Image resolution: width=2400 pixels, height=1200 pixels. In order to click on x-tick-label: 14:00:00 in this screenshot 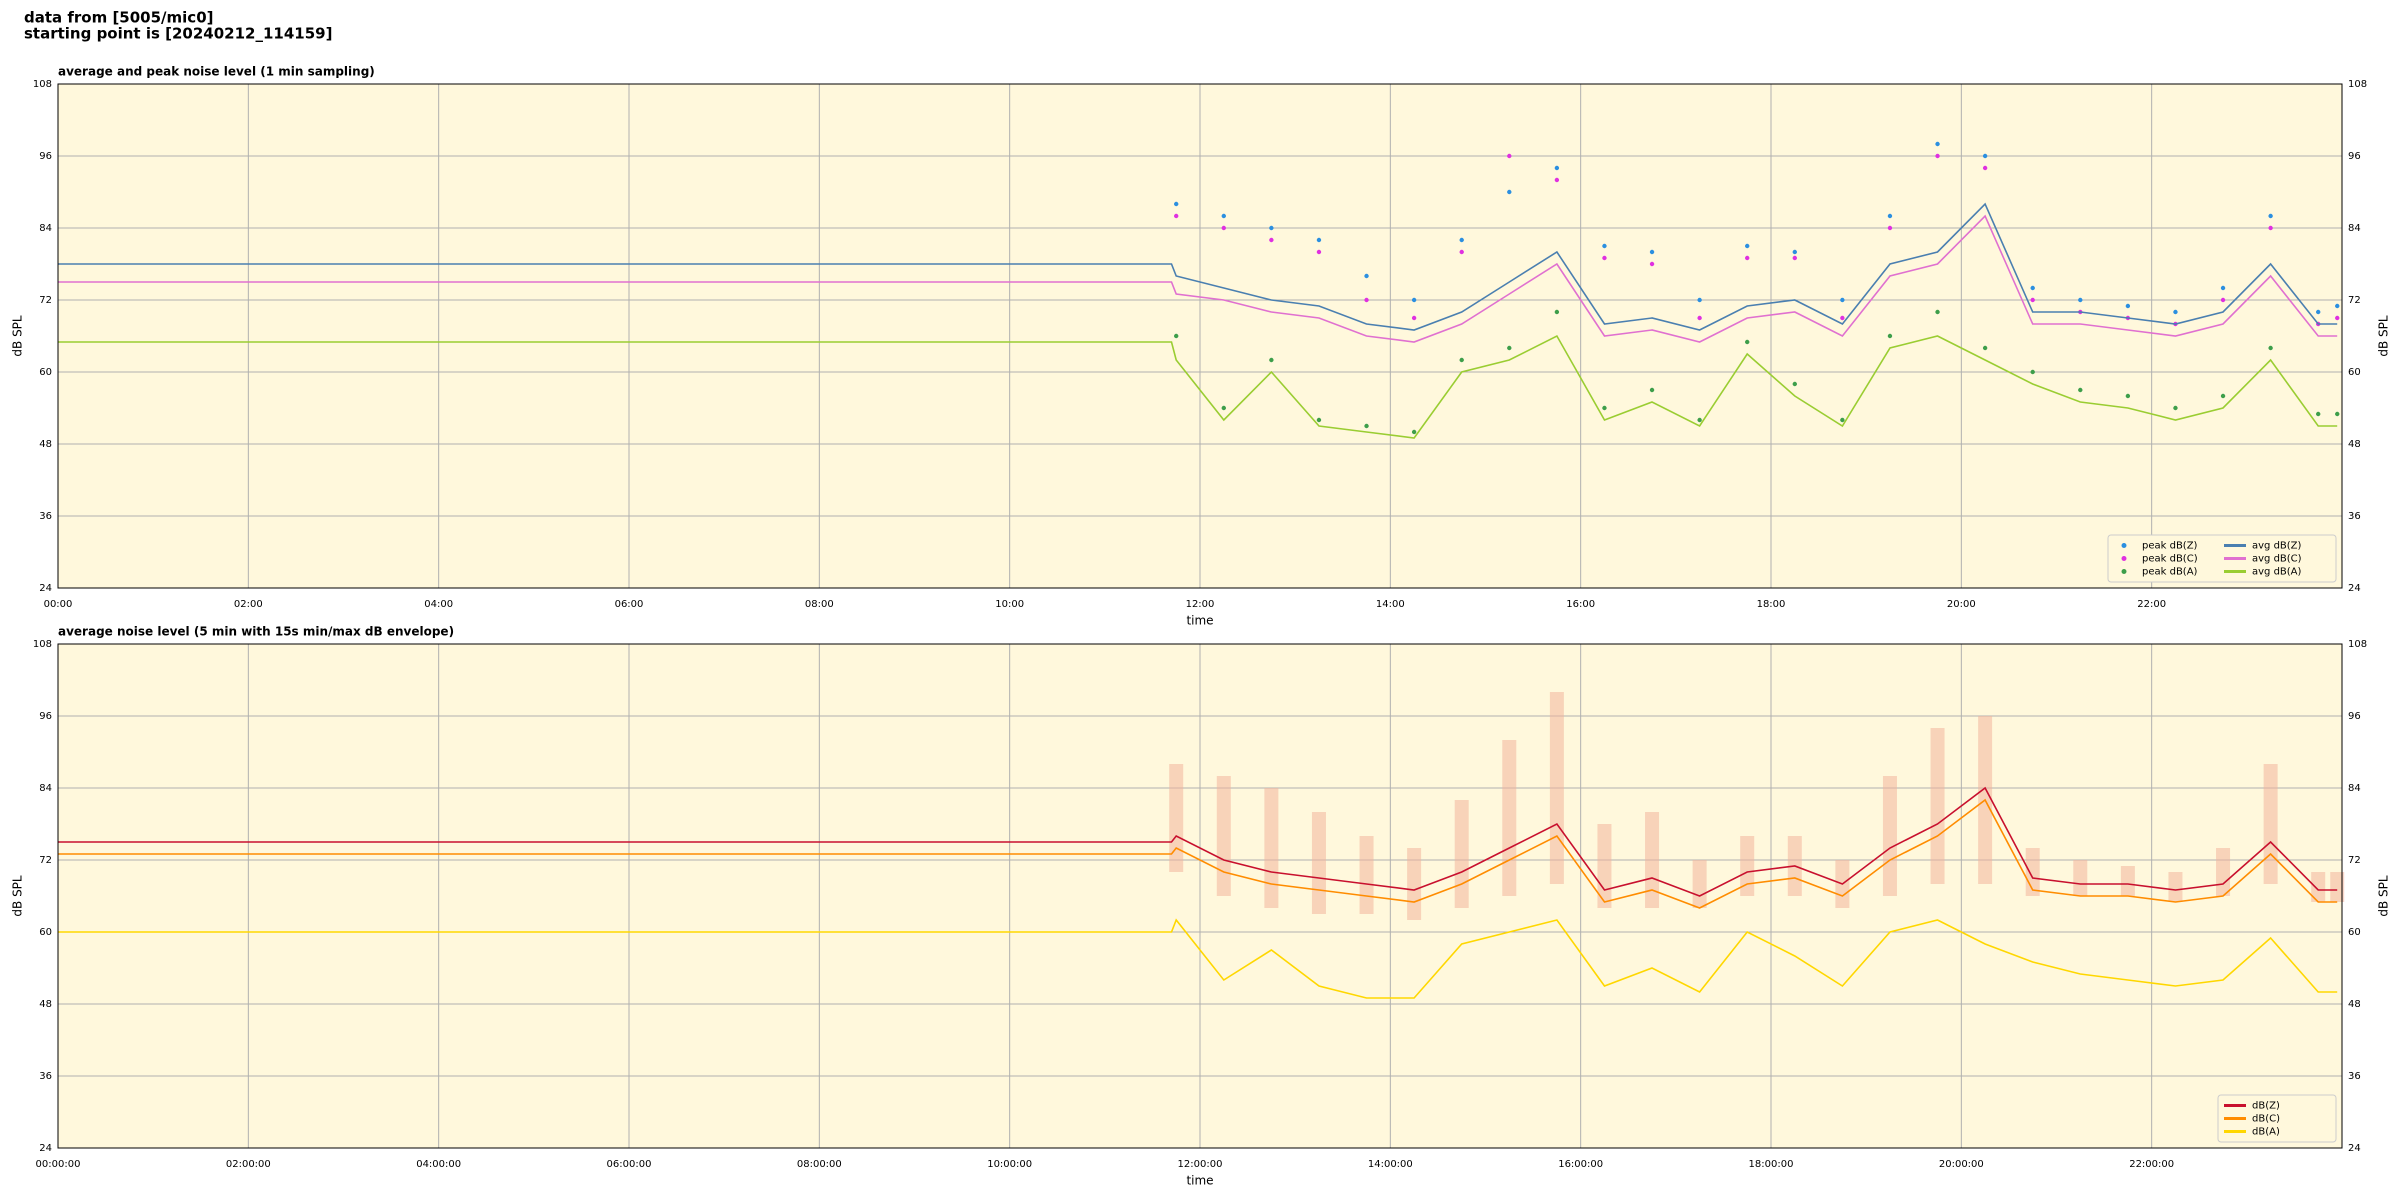, I will do `click(1390, 1164)`.